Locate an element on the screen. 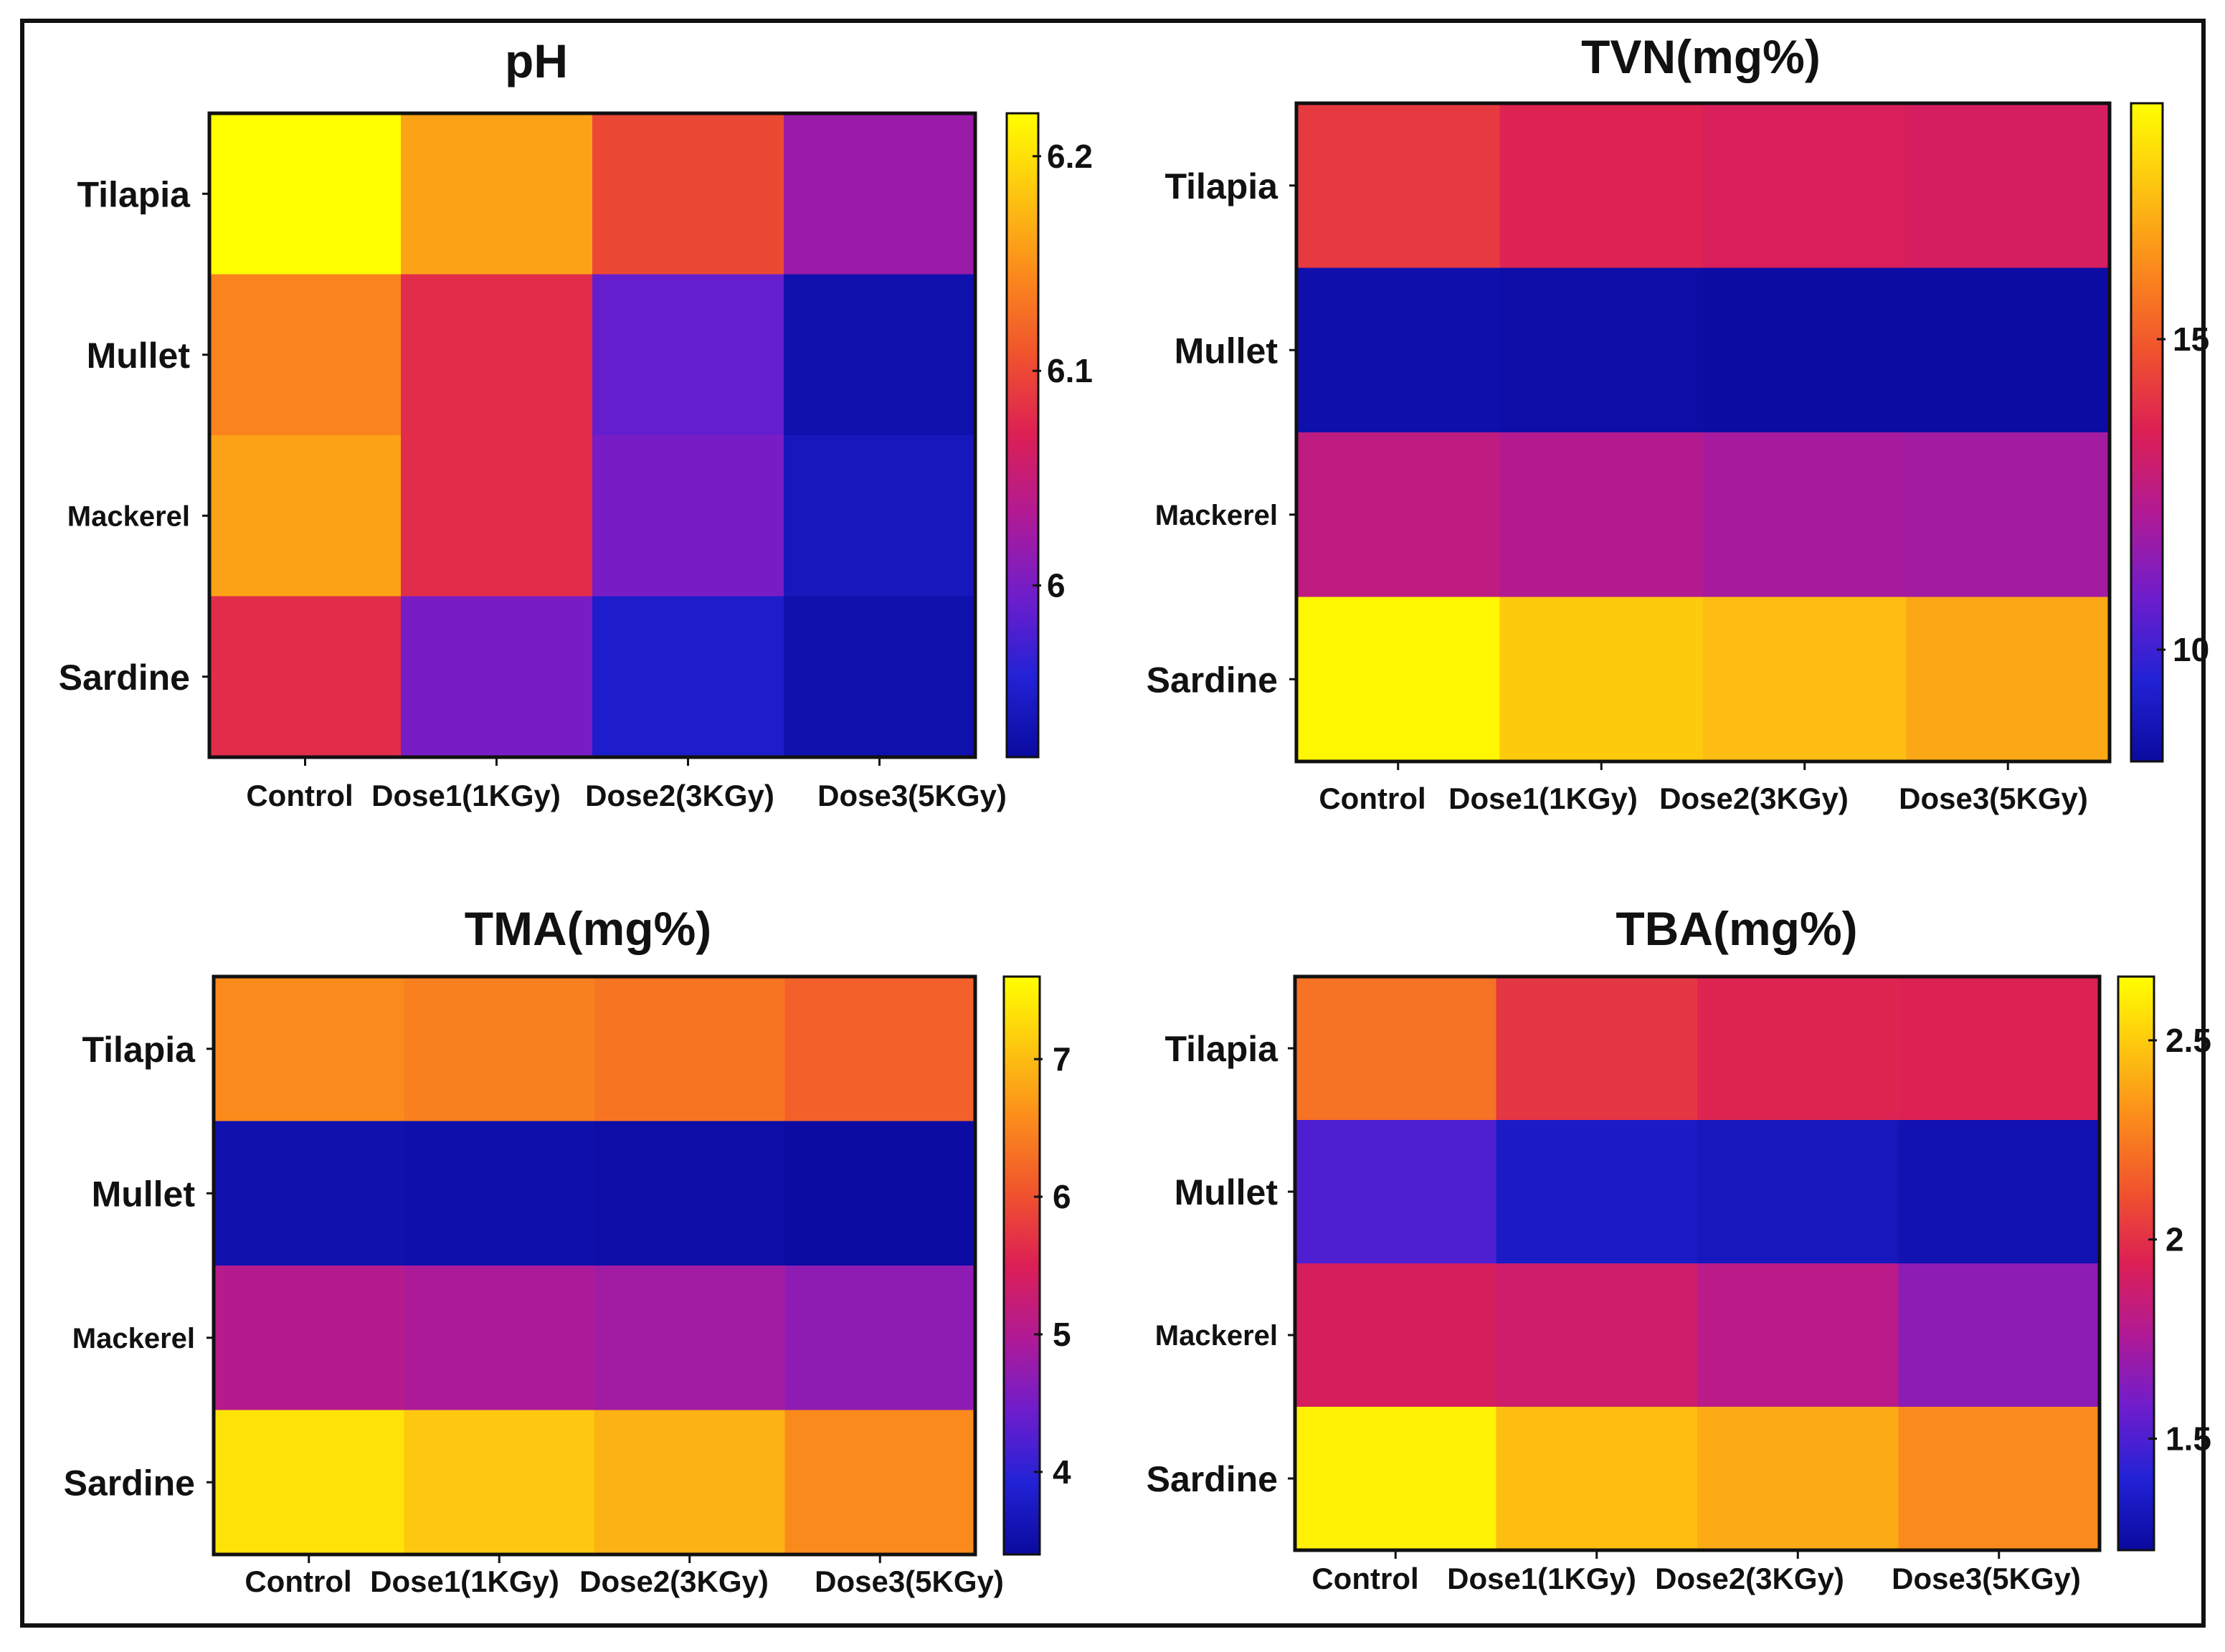  colorbar is located at coordinates (2136, 1263).